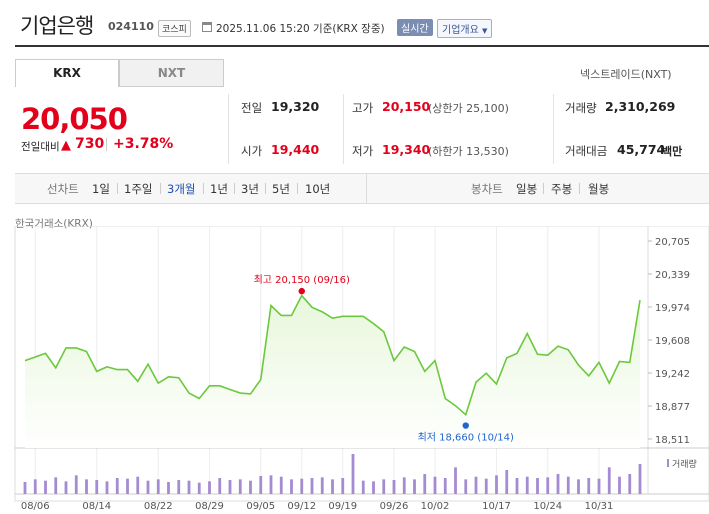 The width and height of the screenshot is (709, 514). What do you see at coordinates (672, 308) in the screenshot?
I see `y-tick-label: 19,974` at bounding box center [672, 308].